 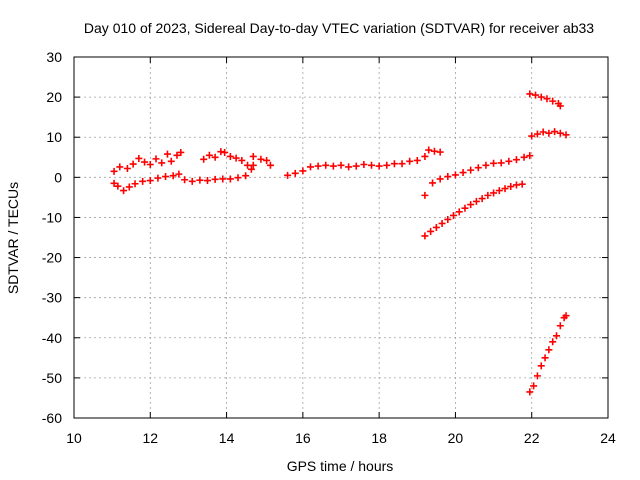 I want to click on y-tick-label: -20, so click(x=52, y=258).